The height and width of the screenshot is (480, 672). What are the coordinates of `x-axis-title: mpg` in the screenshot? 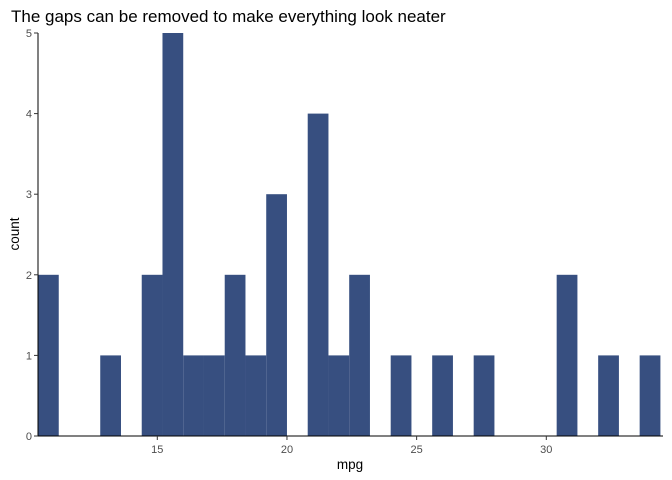 It's located at (350, 464).